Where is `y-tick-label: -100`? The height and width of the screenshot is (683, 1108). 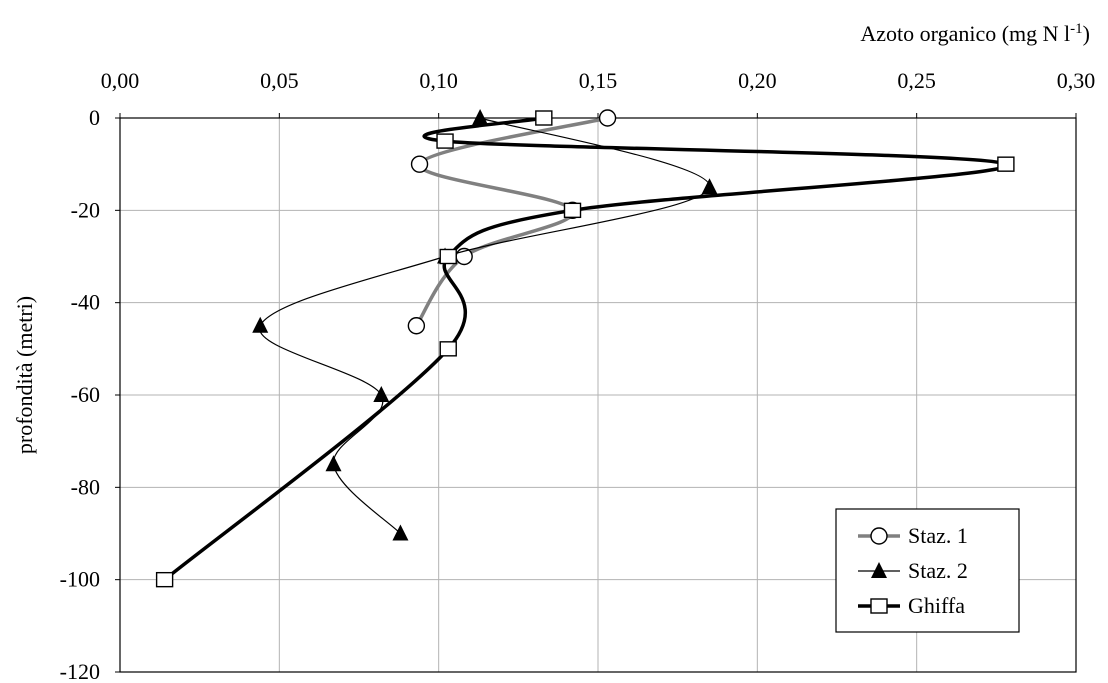 y-tick-label: -100 is located at coordinates (80, 579).